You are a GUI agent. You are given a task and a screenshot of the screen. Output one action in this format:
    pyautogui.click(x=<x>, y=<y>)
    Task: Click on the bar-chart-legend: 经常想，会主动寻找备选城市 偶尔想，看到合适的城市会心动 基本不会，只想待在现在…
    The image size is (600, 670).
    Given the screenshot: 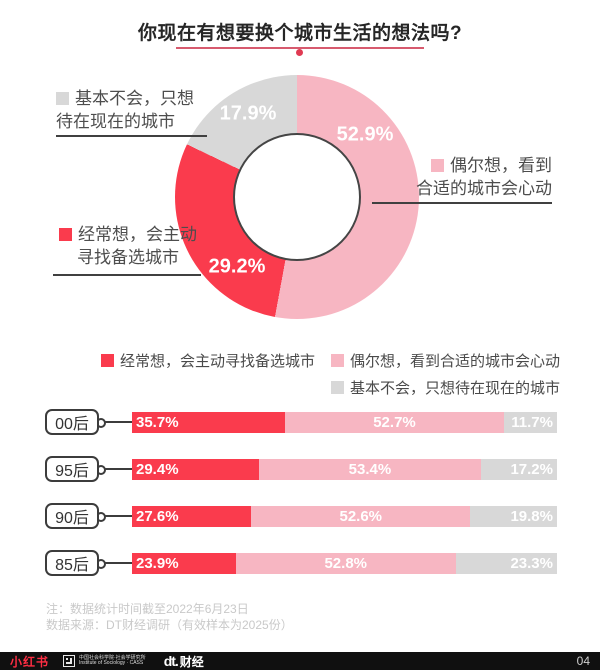 What is the action you would take?
    pyautogui.click(x=280, y=374)
    